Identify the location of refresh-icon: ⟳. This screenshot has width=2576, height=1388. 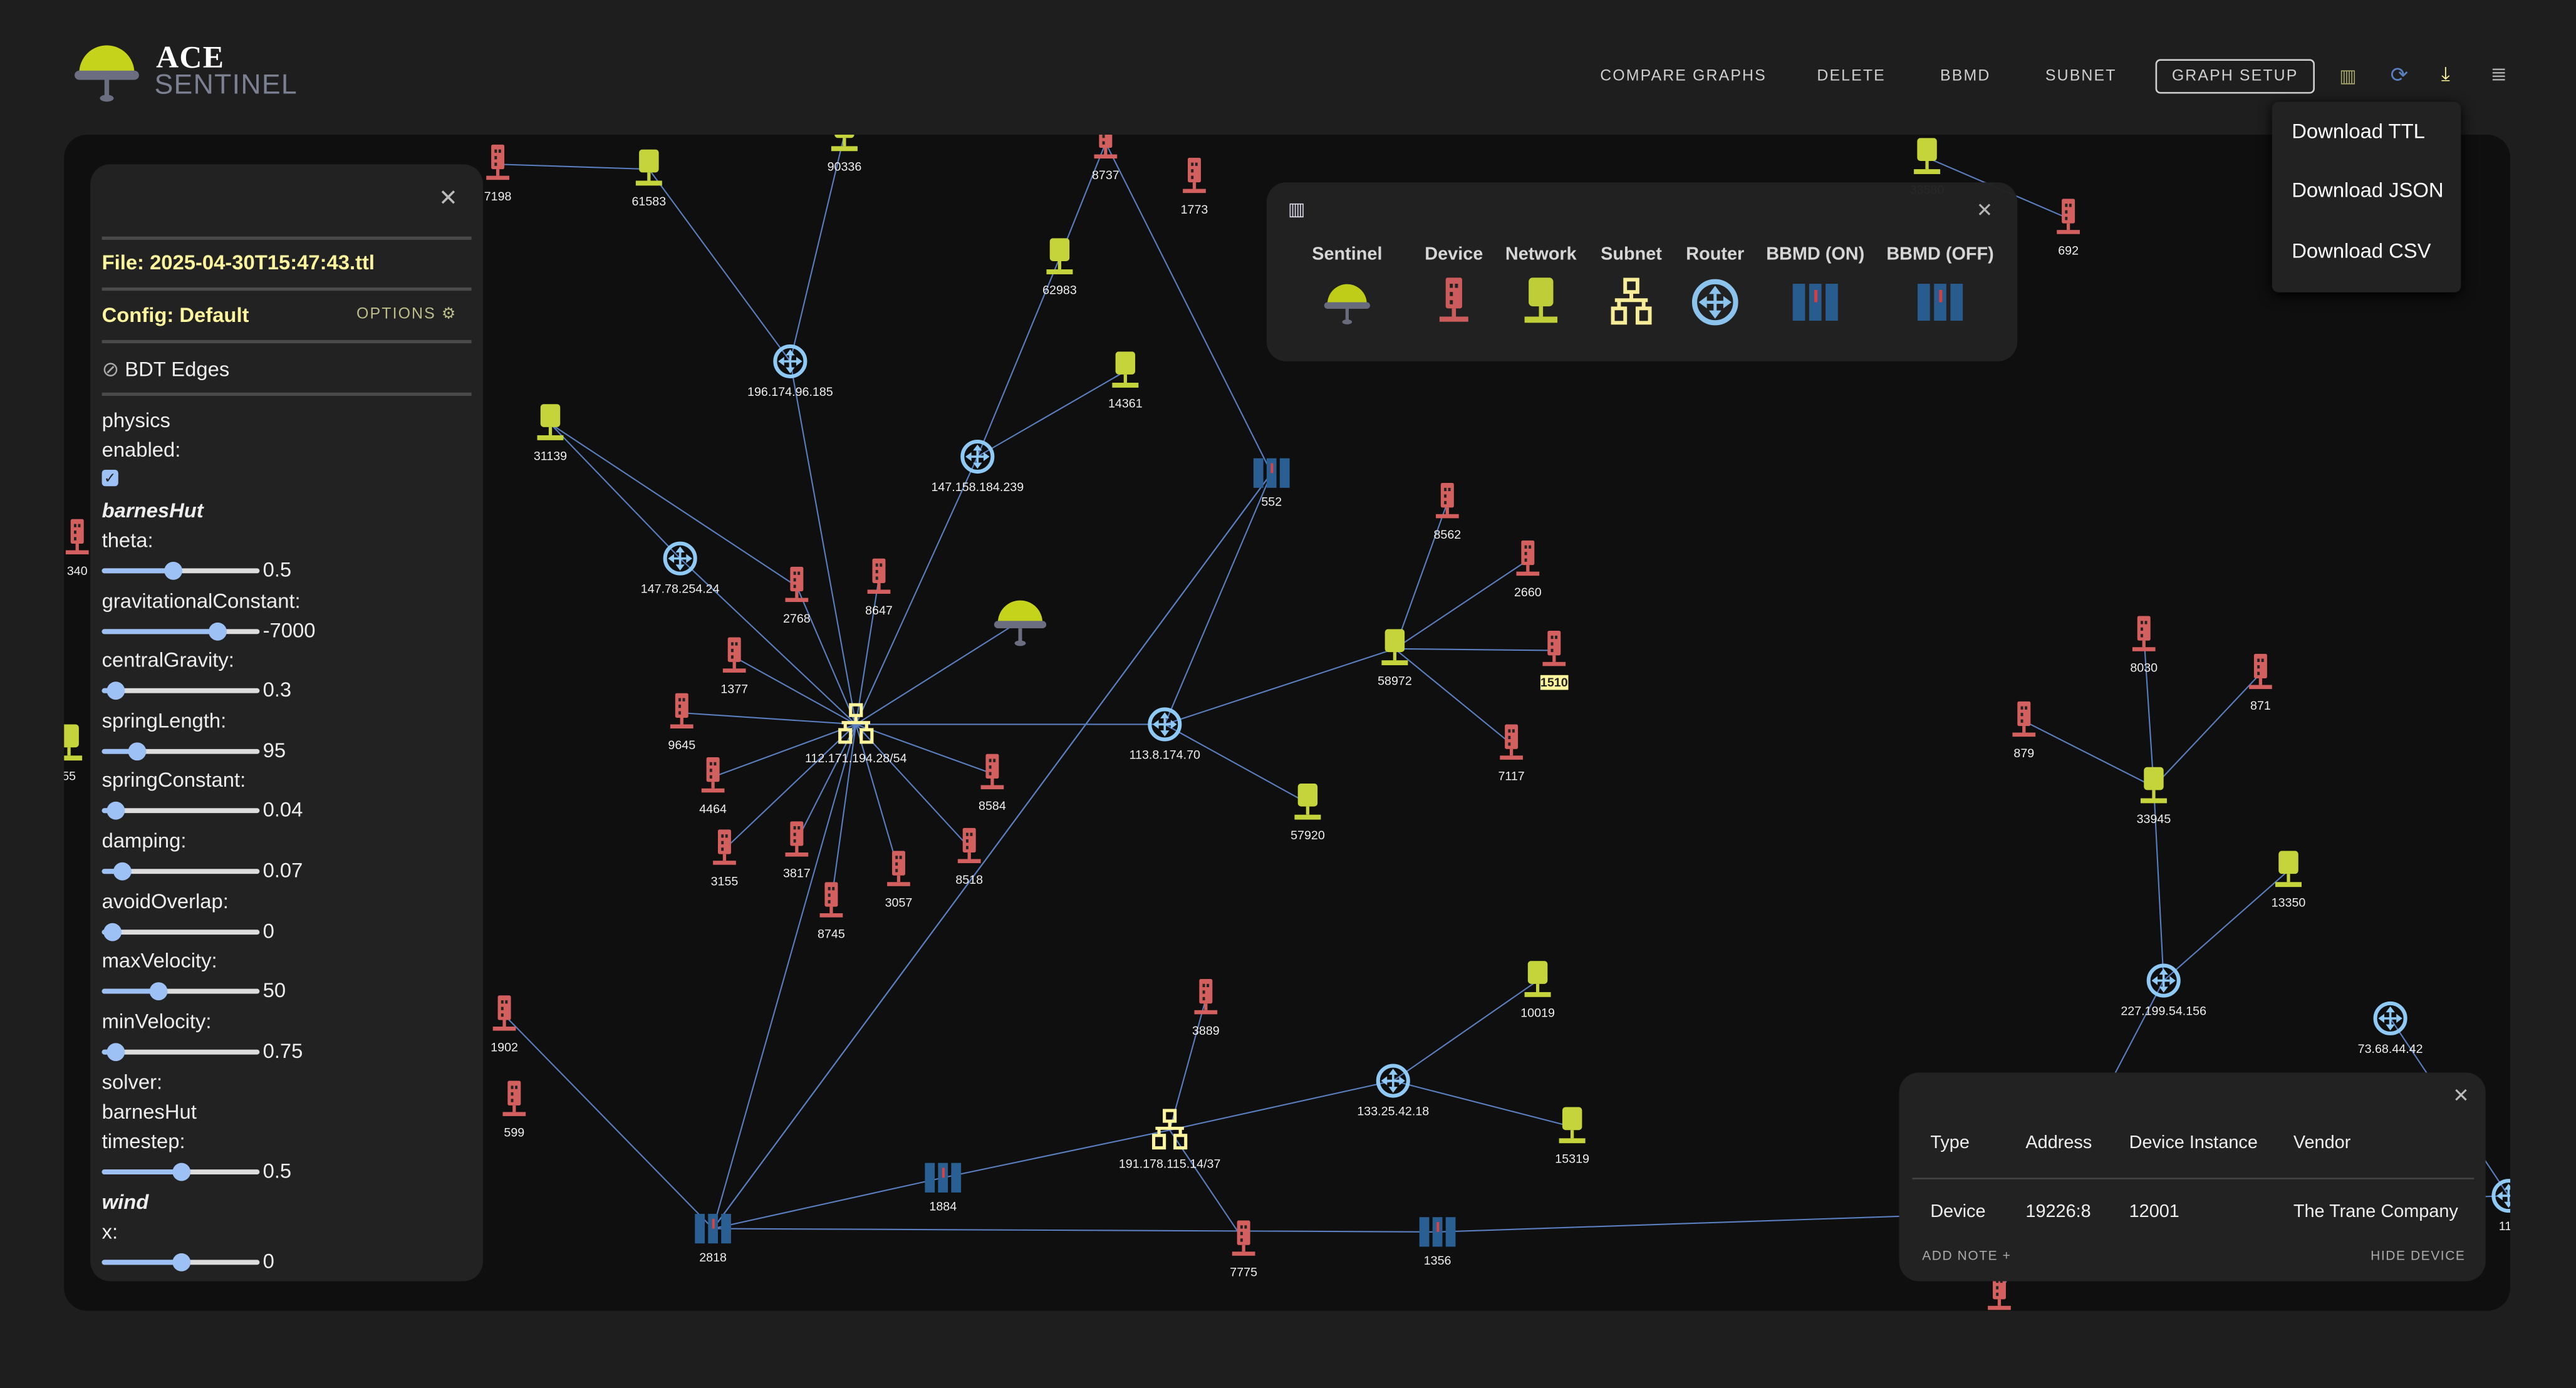
(2399, 74).